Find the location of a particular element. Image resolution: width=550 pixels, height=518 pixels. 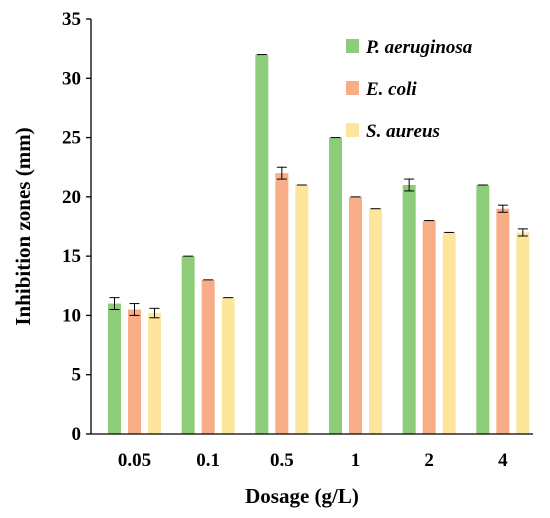

legend: P. aeruginosa E. coli S. aureus is located at coordinates (409, 89).